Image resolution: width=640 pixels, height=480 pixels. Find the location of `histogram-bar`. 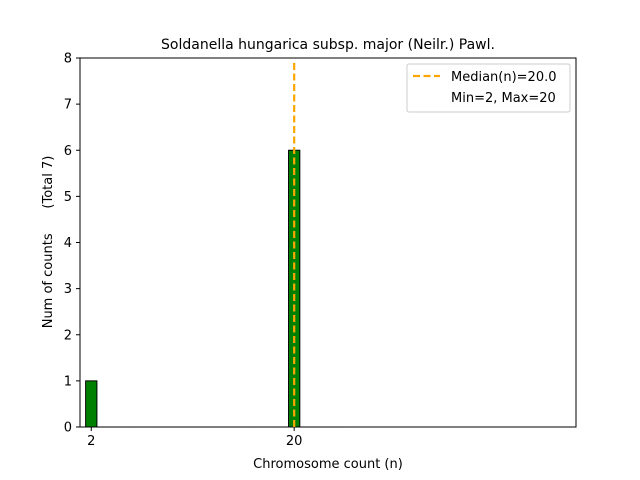

histogram-bar is located at coordinates (91, 404).